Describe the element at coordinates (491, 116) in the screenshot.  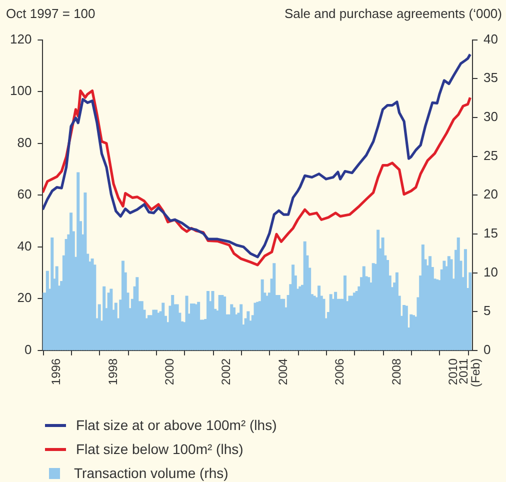
I see `y2-tick-label: 30` at that location.